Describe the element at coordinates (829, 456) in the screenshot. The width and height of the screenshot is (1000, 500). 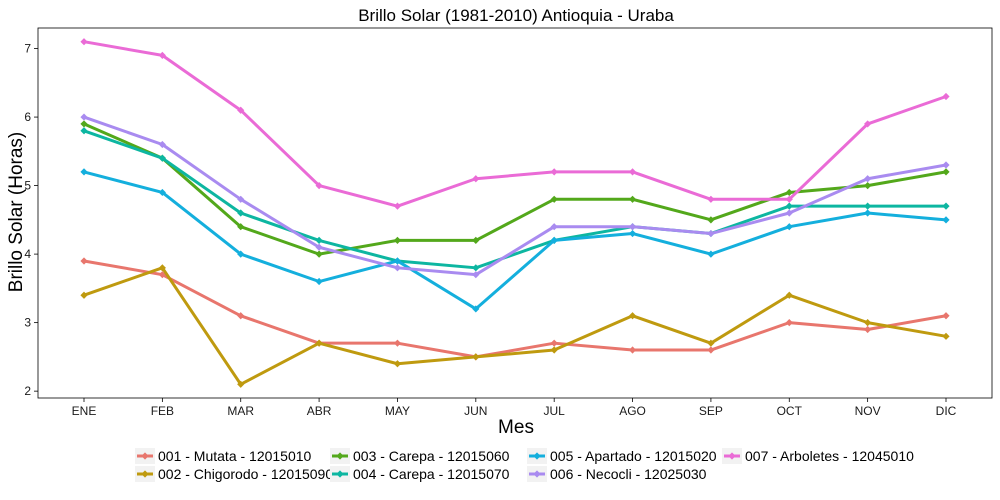
I see `legend-label: 007 - Arboletes - 12045010` at that location.